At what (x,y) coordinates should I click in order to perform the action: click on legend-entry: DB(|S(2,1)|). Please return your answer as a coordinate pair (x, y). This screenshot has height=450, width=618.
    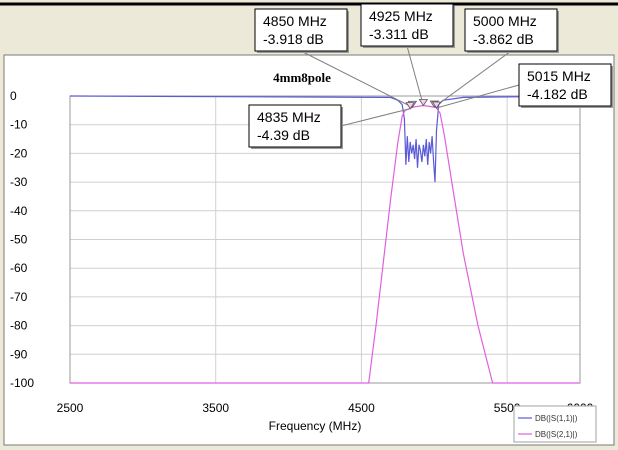
    Looking at the image, I should click on (556, 434).